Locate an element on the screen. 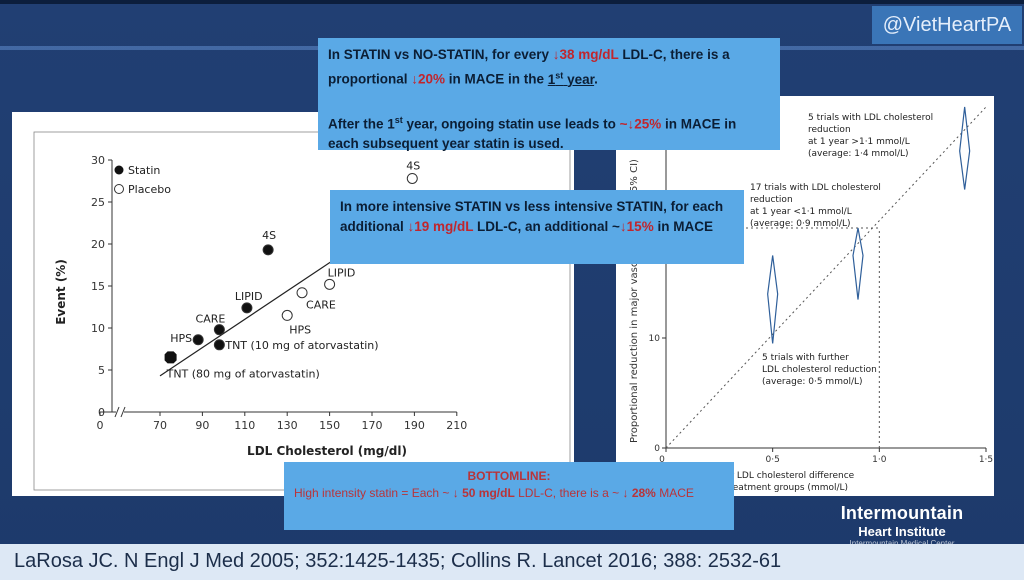 Image resolution: width=1024 pixels, height=580 pixels. text: in MACE in the is located at coordinates (496, 79).